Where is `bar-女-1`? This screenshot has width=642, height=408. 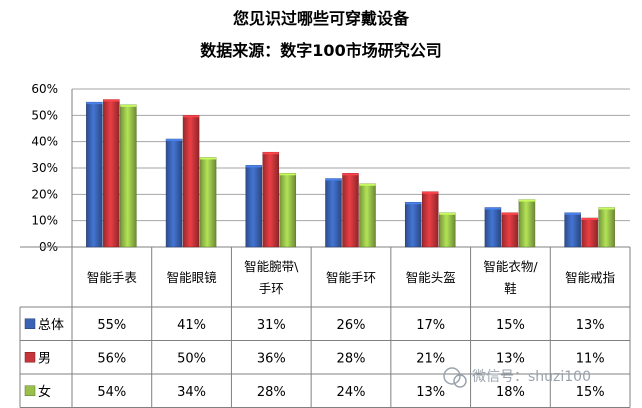
bar-女-1 is located at coordinates (208, 202).